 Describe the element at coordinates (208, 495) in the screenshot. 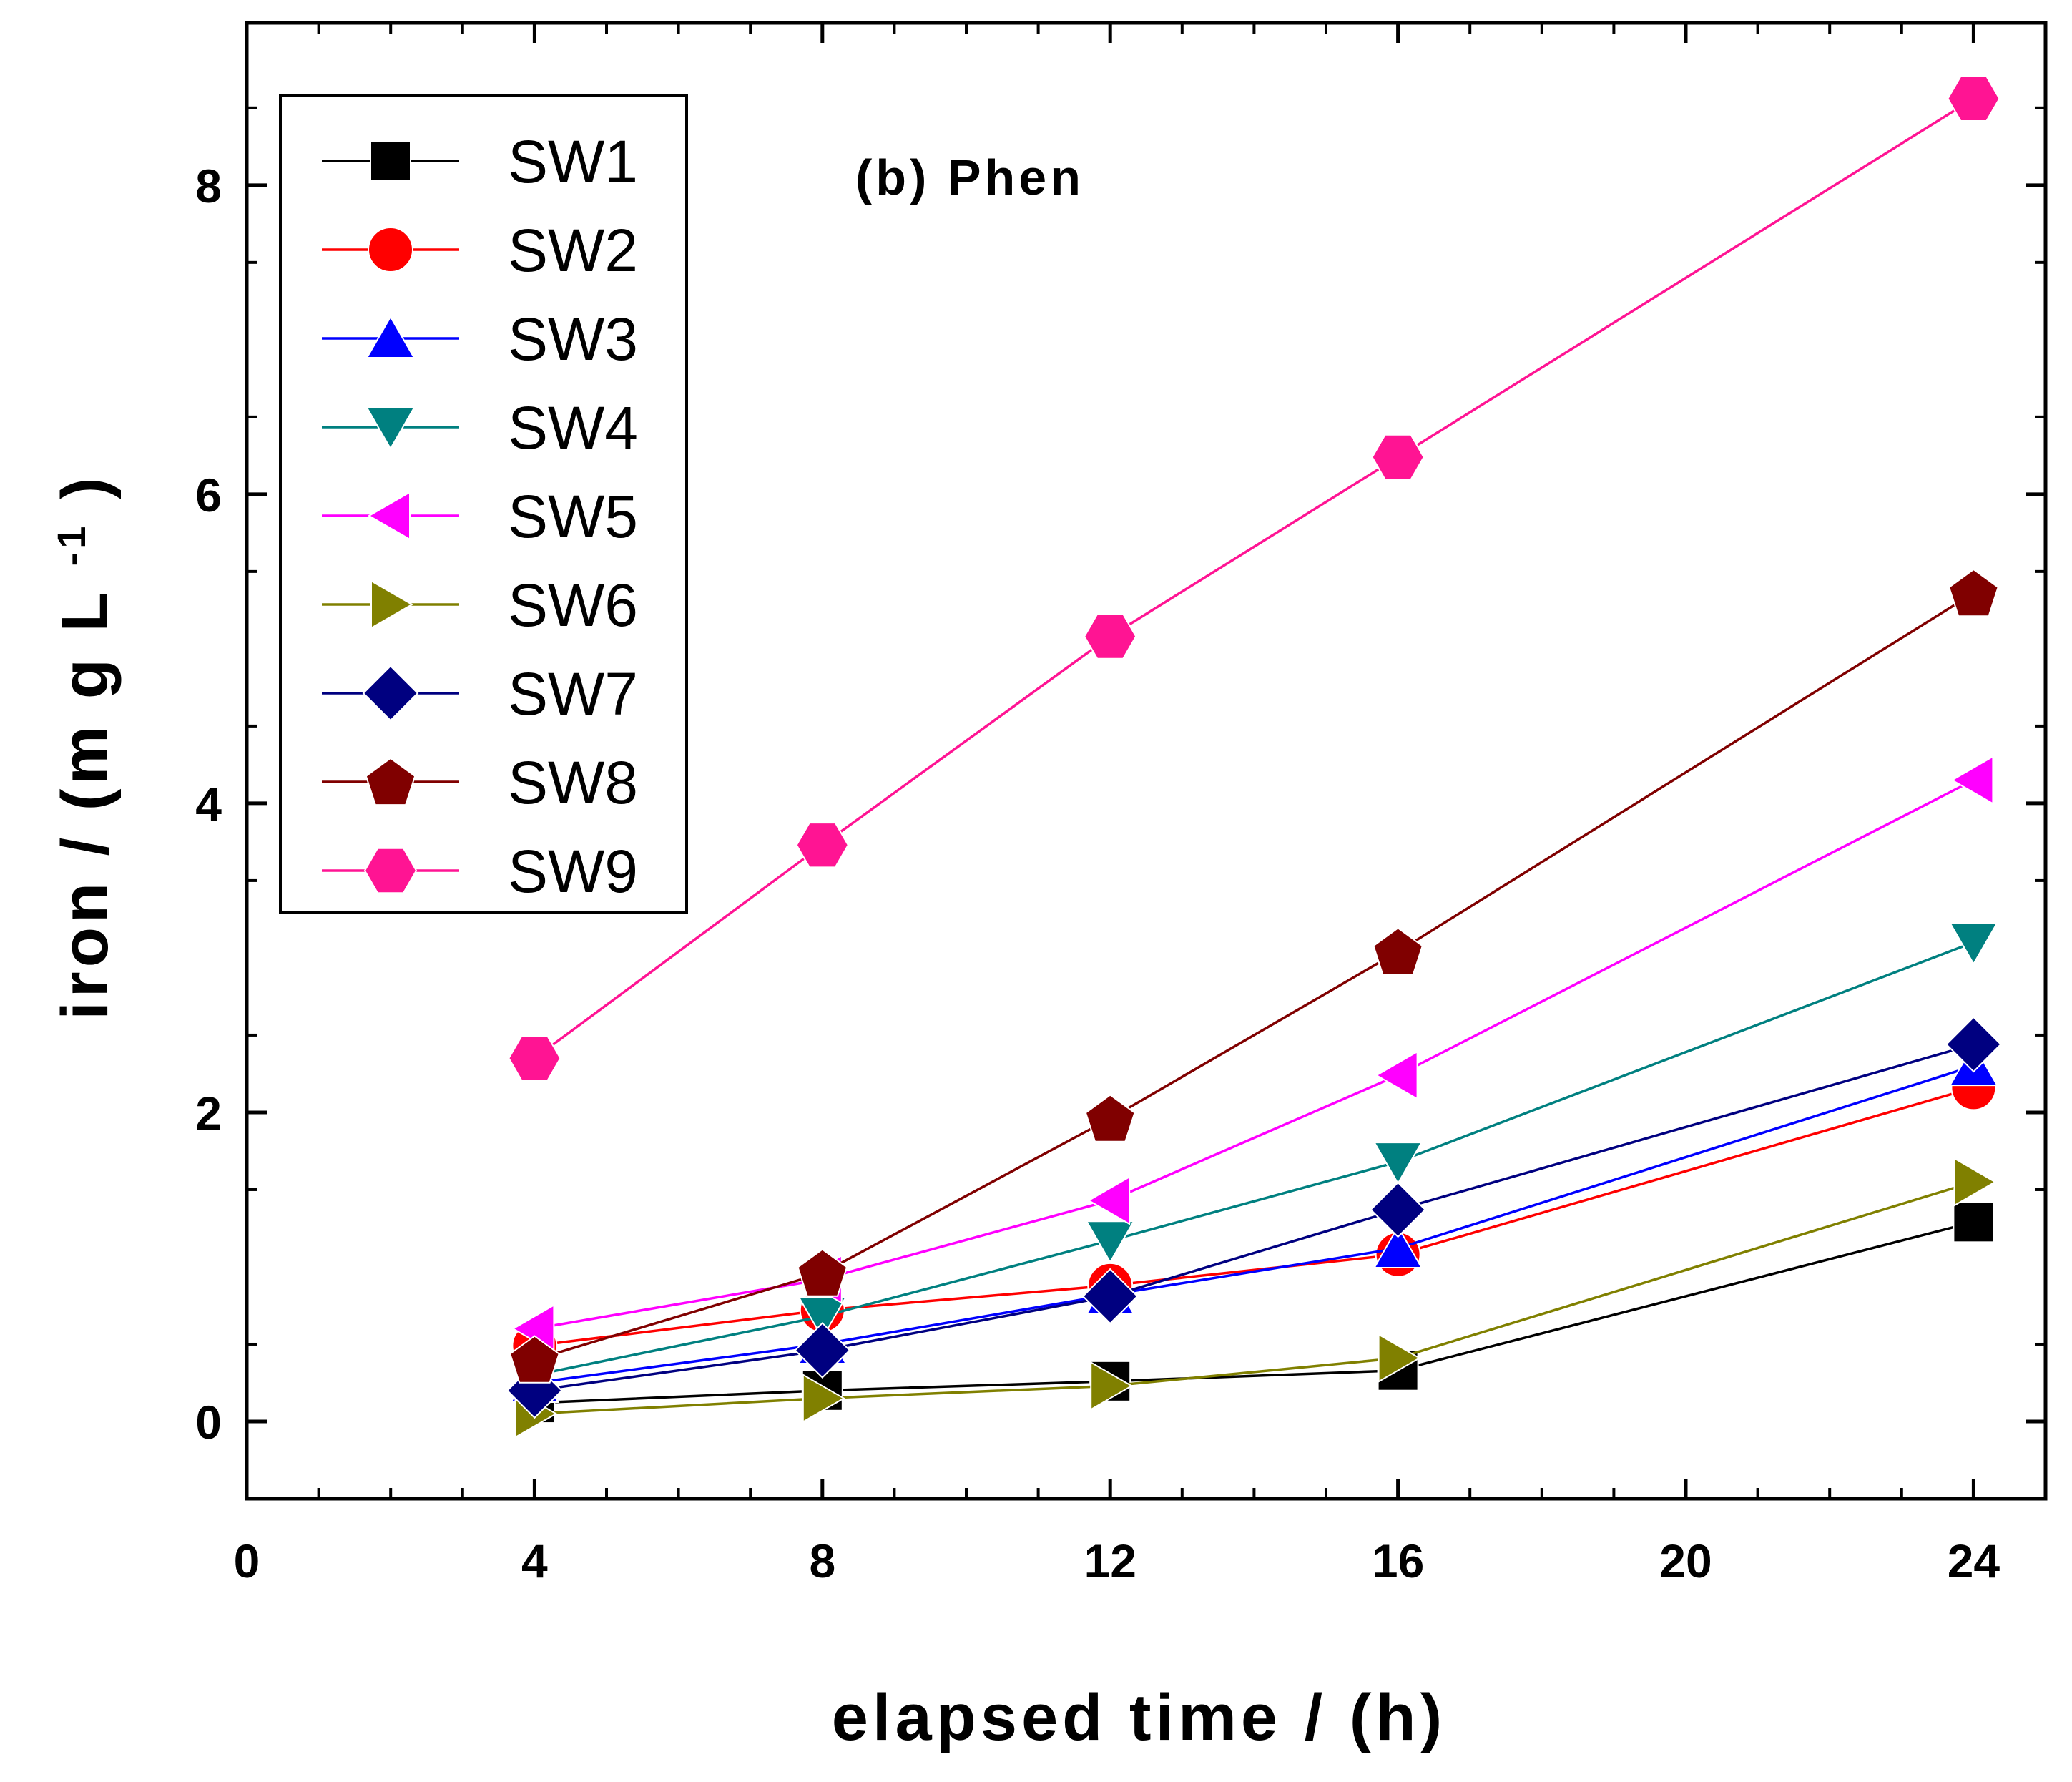

I see `y-tick-label: 6` at that location.